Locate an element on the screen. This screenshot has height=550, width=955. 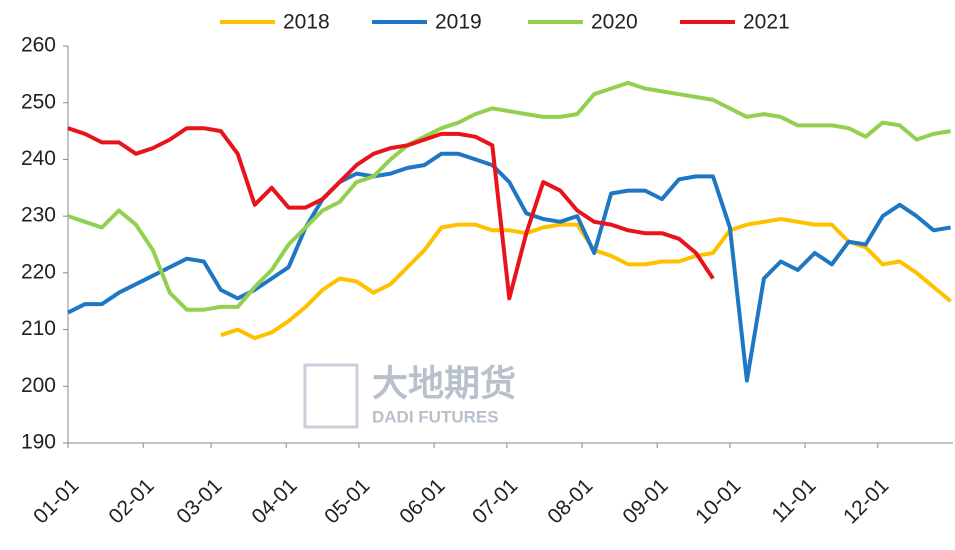
watermark-logo is located at coordinates (331, 396).